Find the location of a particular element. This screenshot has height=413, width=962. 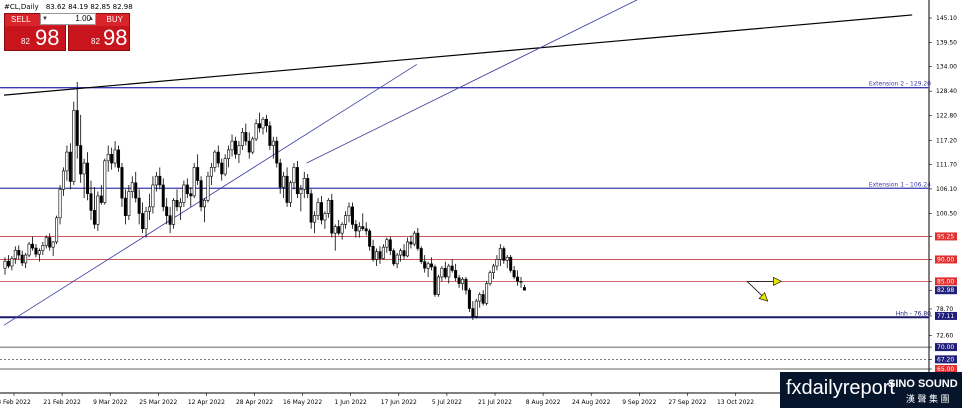

x-tick-label-8: 17 Jun 2022 is located at coordinates (399, 402).